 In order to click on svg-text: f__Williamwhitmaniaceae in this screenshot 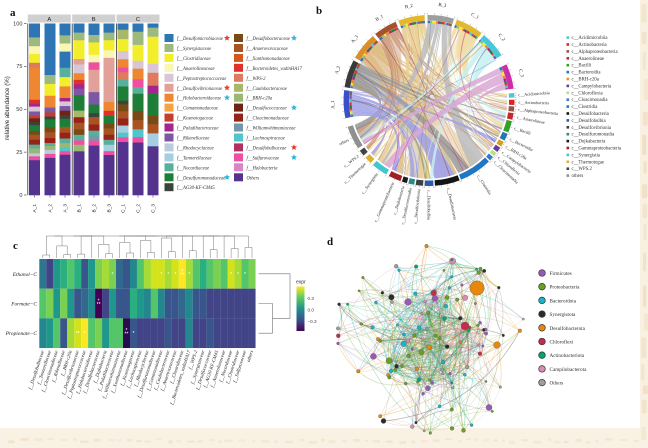, I will do `click(271, 129)`.